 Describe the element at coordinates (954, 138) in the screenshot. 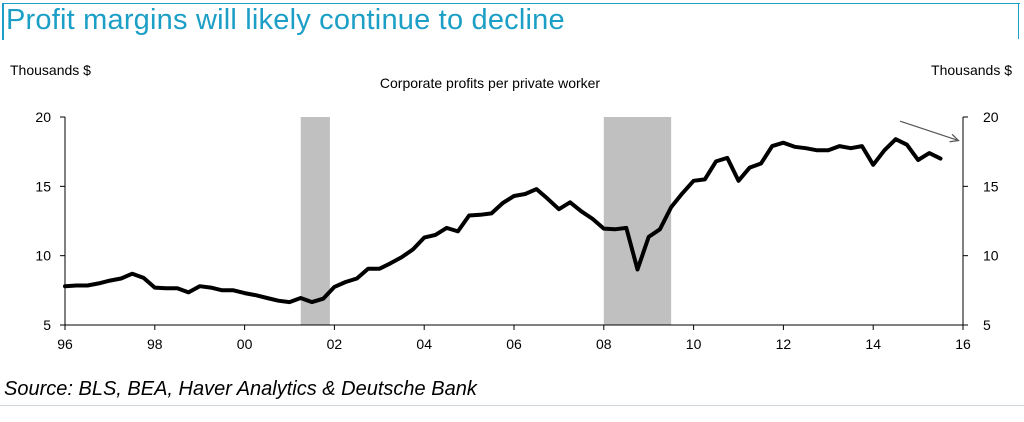

I see `trend-arrow-head` at that location.